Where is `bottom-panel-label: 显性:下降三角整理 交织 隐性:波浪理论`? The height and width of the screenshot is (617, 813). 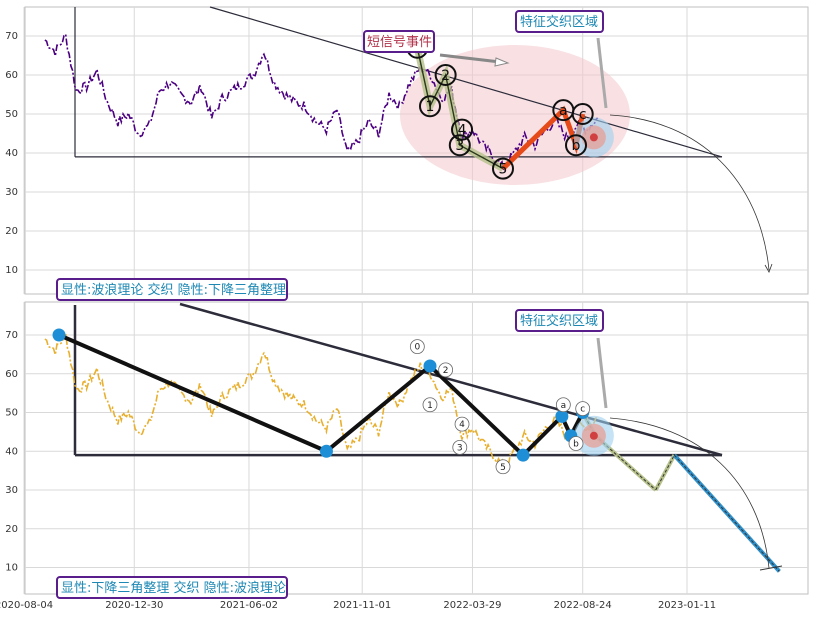 bottom-panel-label: 显性:下降三角整理 交织 隐性:波浪理论 is located at coordinates (172, 587).